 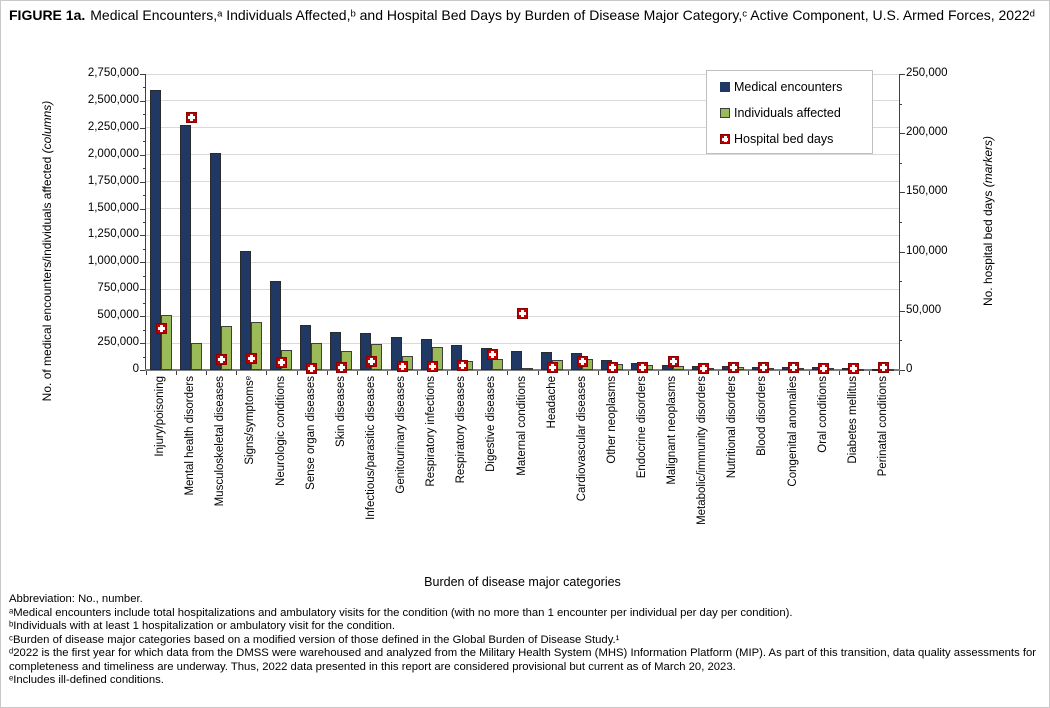 I want to click on y-axis-tick-label: 500,000, so click(x=118, y=315).